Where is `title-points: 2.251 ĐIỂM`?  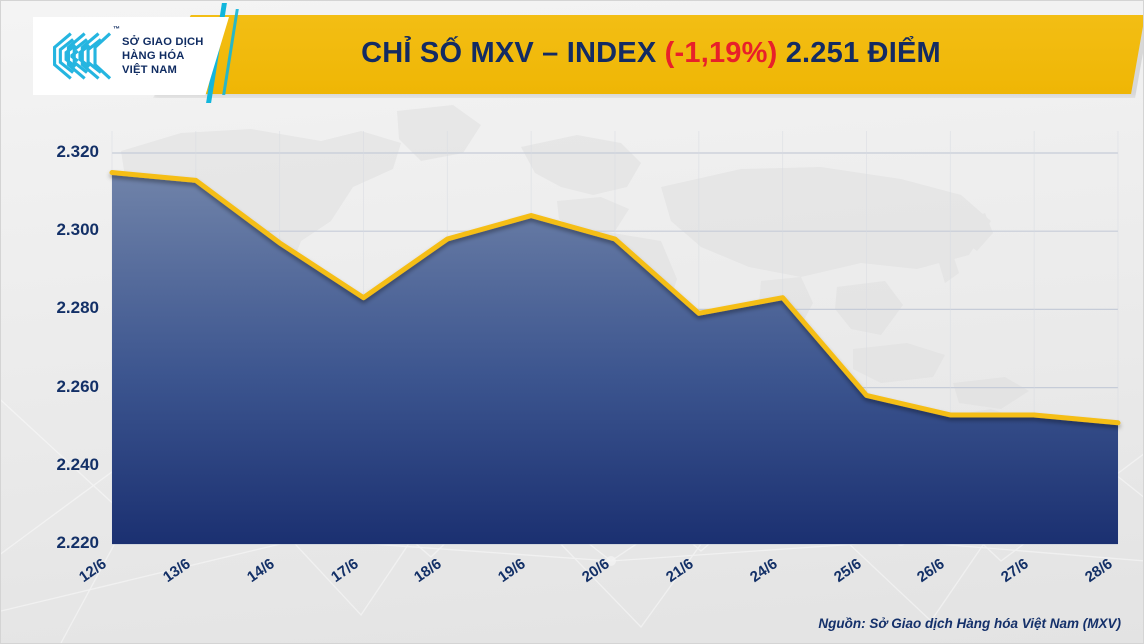 title-points: 2.251 ĐIỂM is located at coordinates (859, 53).